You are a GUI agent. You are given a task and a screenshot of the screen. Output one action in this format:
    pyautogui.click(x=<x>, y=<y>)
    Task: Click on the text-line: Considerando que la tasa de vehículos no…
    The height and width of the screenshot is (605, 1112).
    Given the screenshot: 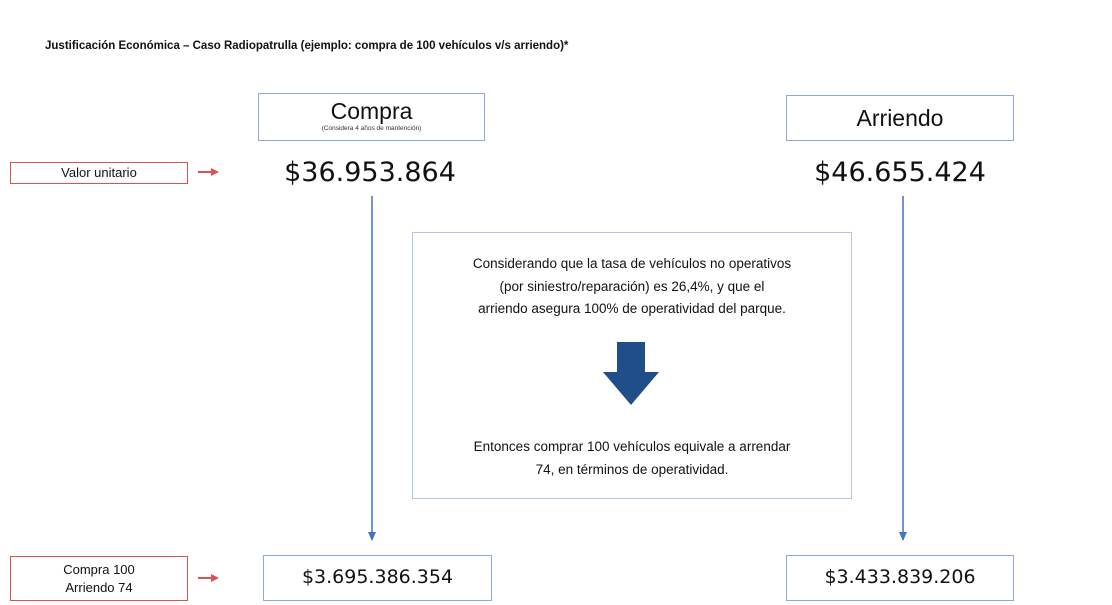 What is the action you would take?
    pyautogui.click(x=632, y=263)
    